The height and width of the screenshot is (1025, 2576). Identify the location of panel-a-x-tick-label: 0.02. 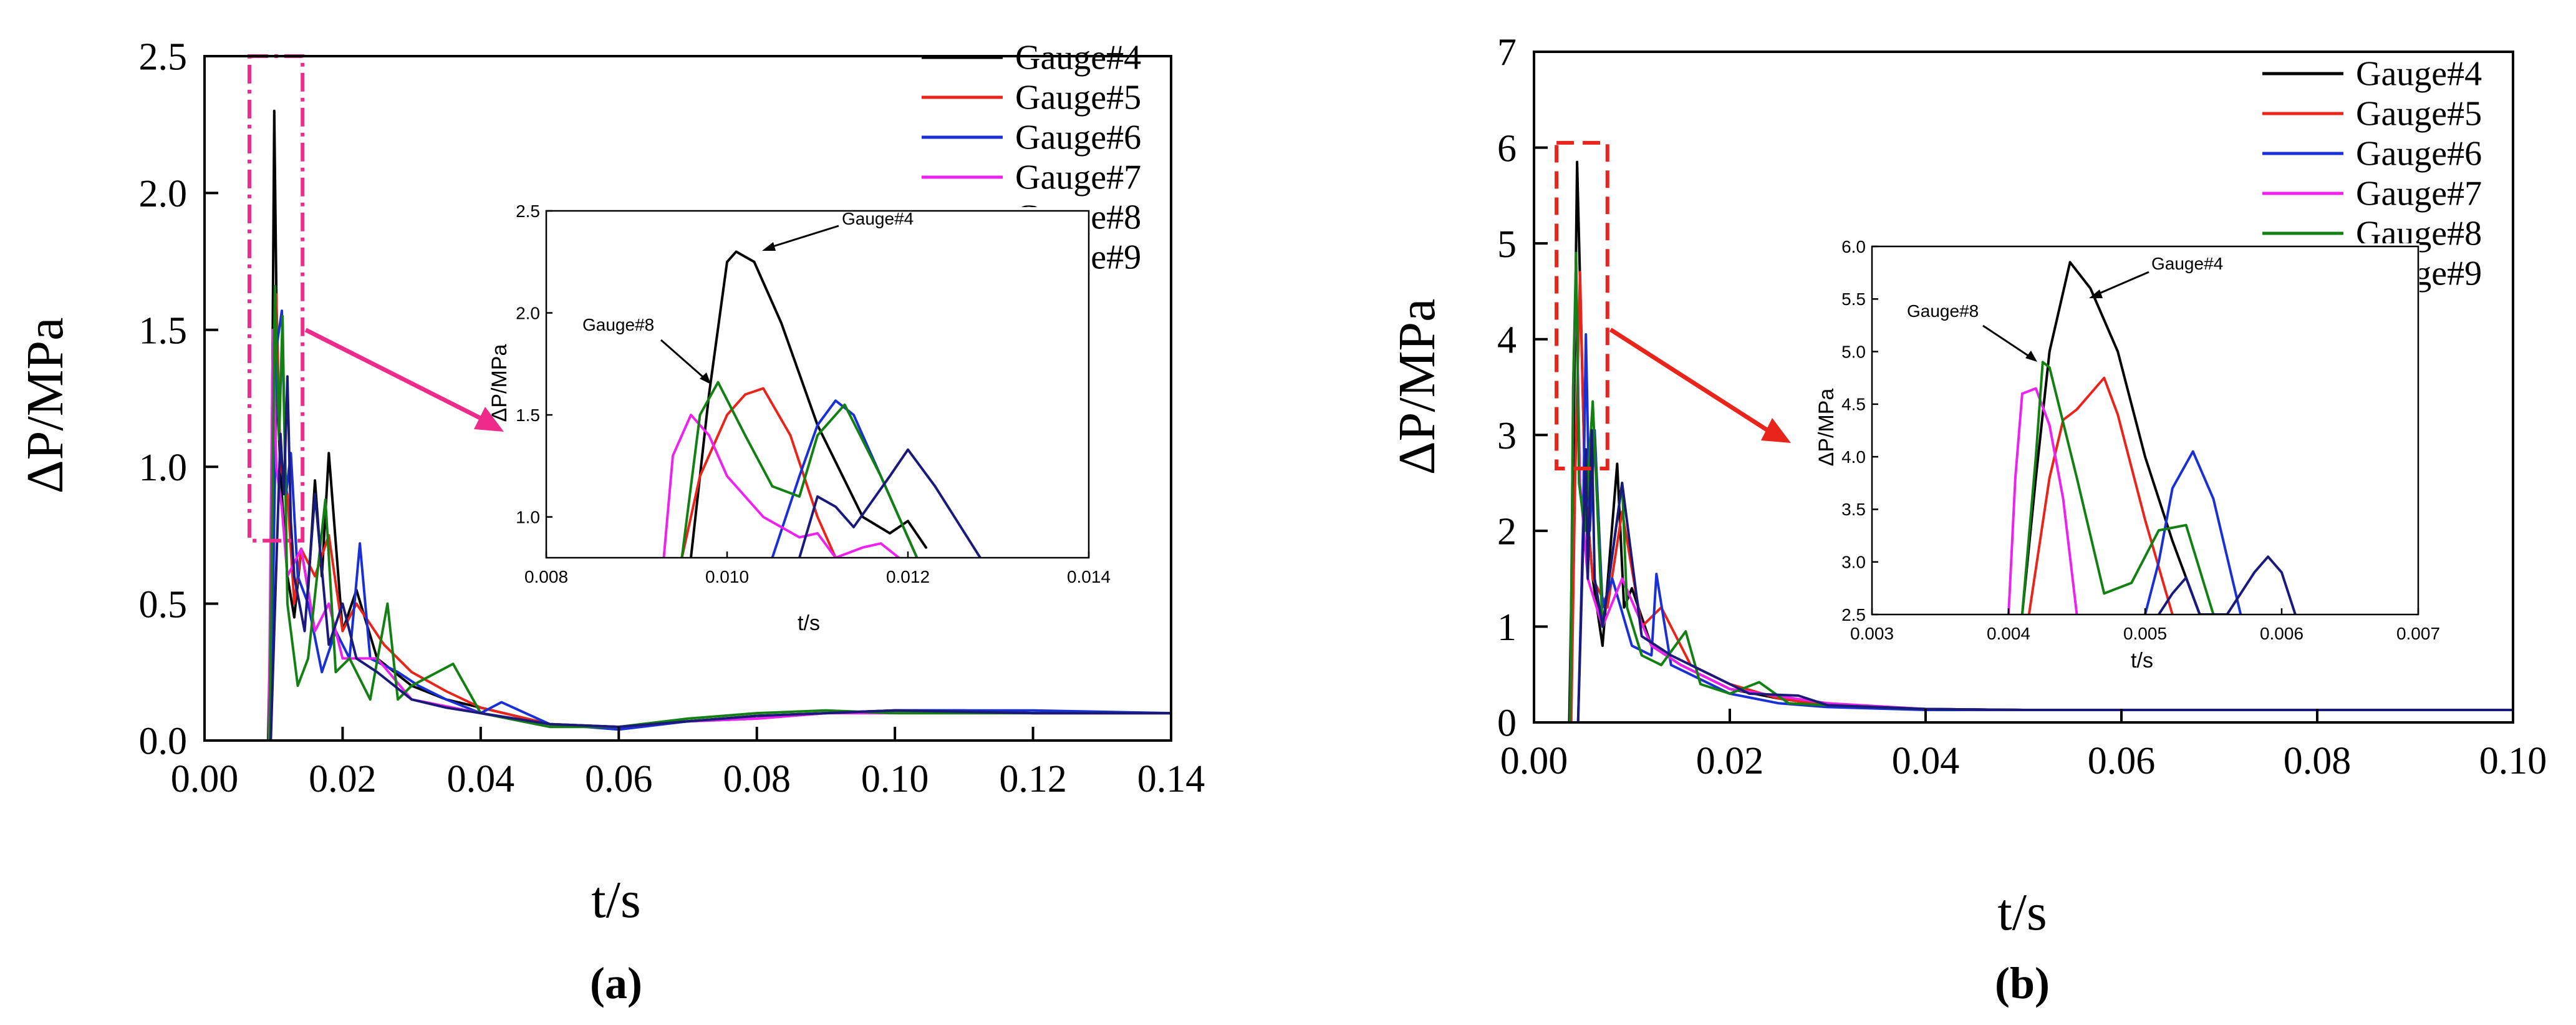
(343, 779).